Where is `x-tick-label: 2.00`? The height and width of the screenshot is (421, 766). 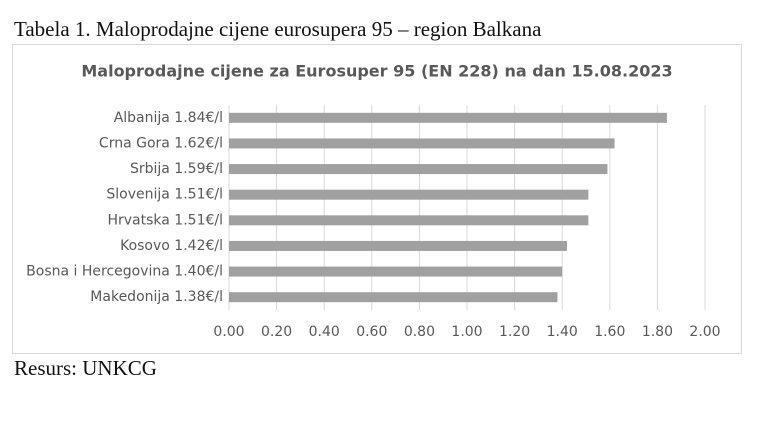
x-tick-label: 2.00 is located at coordinates (704, 332).